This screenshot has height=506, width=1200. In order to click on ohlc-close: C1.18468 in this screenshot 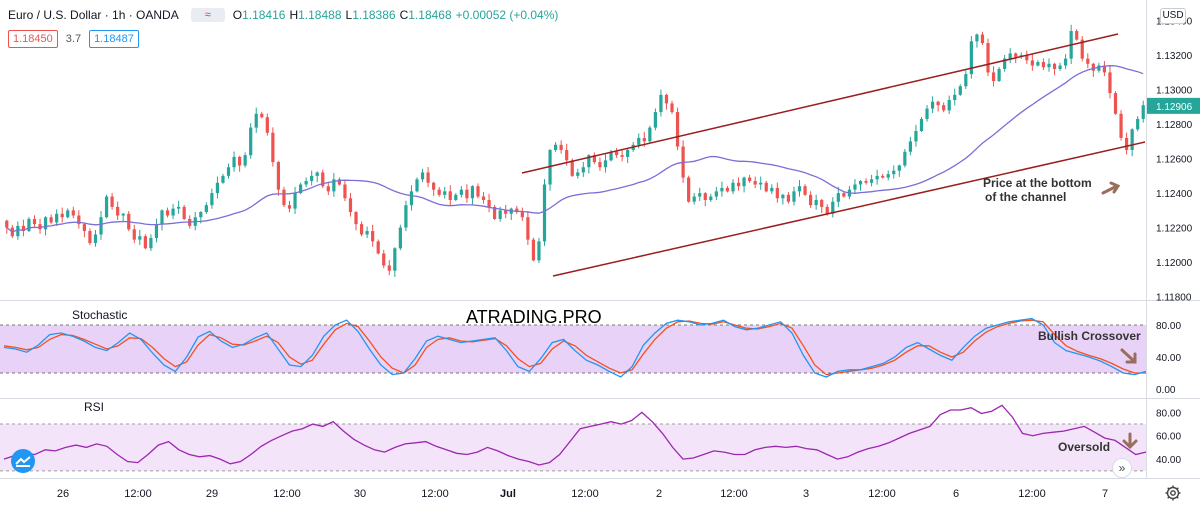, I will do `click(425, 15)`.